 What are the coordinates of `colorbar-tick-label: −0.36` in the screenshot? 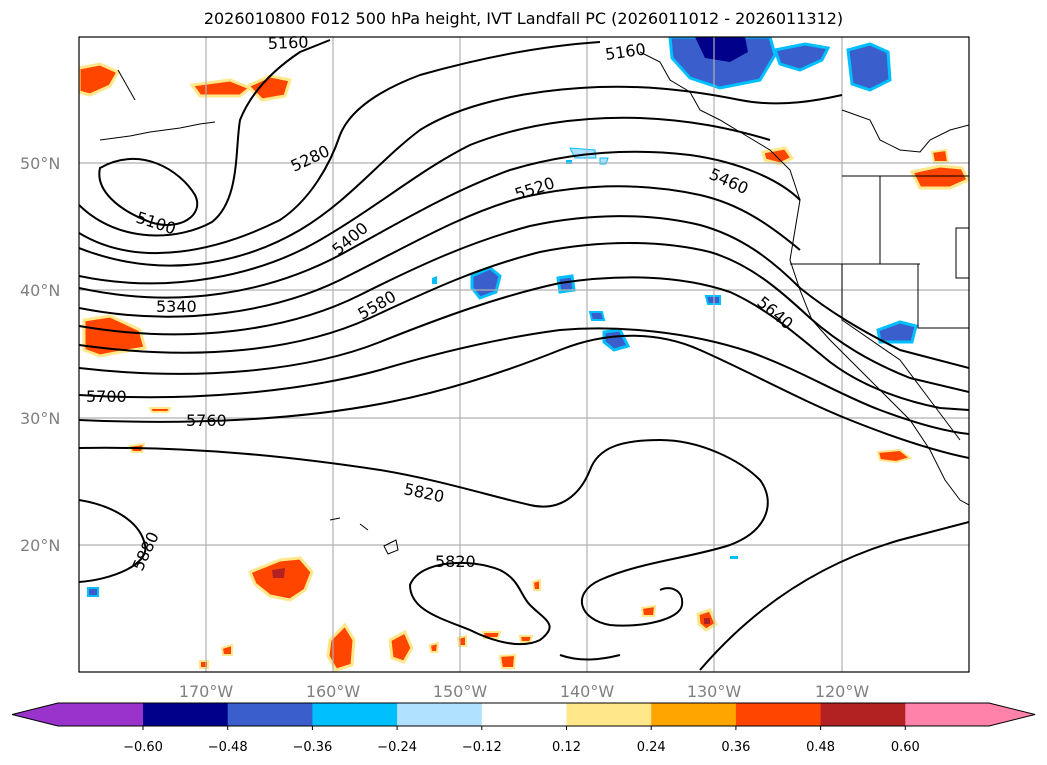 It's located at (312, 747).